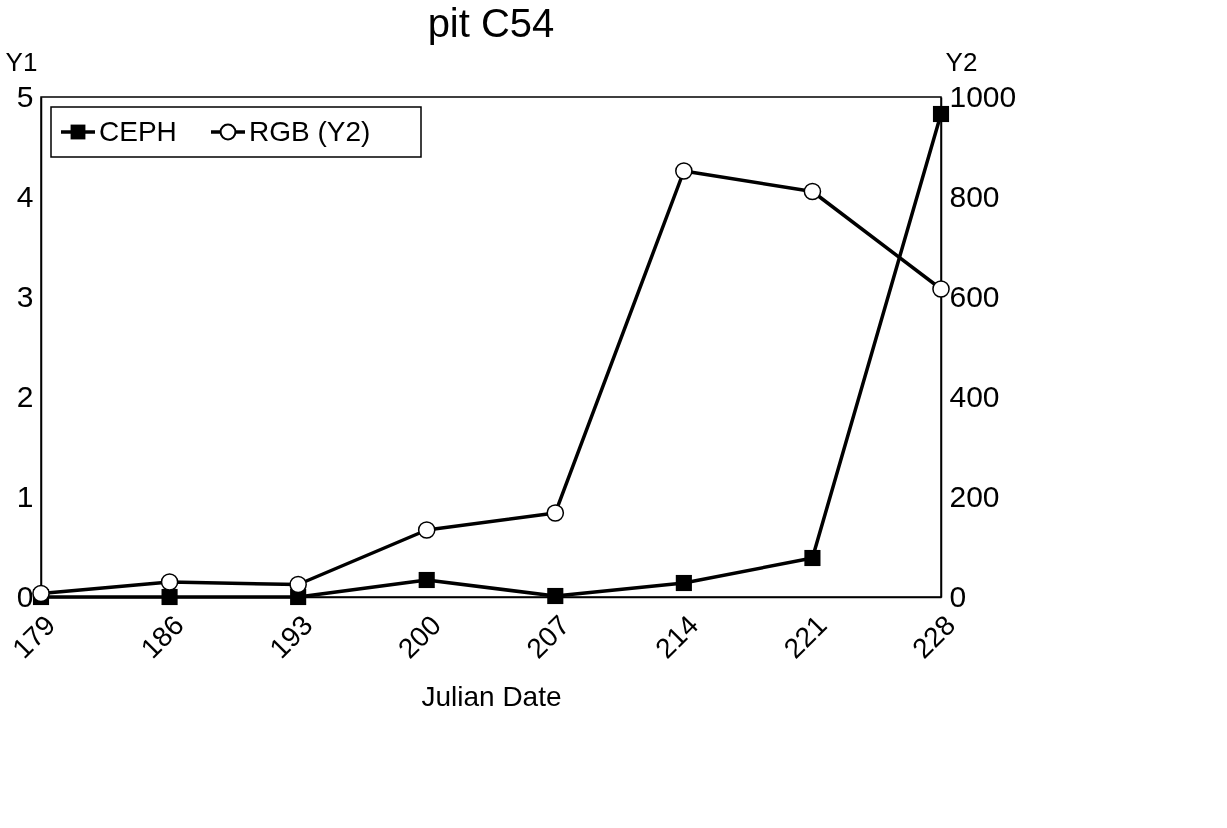 Image resolution: width=1227 pixels, height=828 pixels. Describe the element at coordinates (25, 496) in the screenshot. I see `y-tick-label: 1` at that location.